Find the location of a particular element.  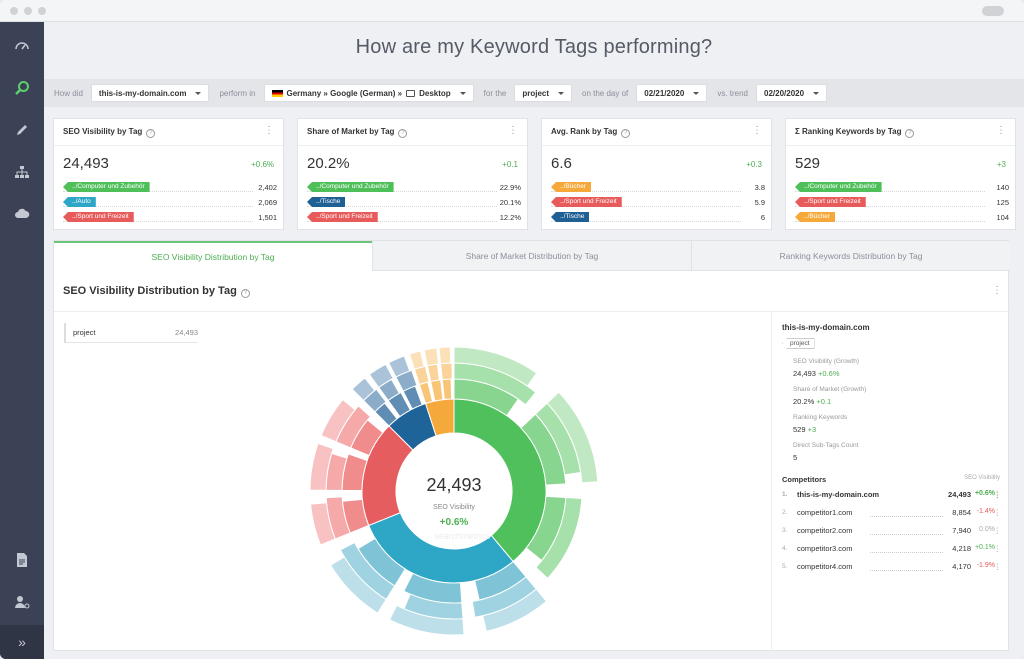

sitemap-icon is located at coordinates (22, 172).